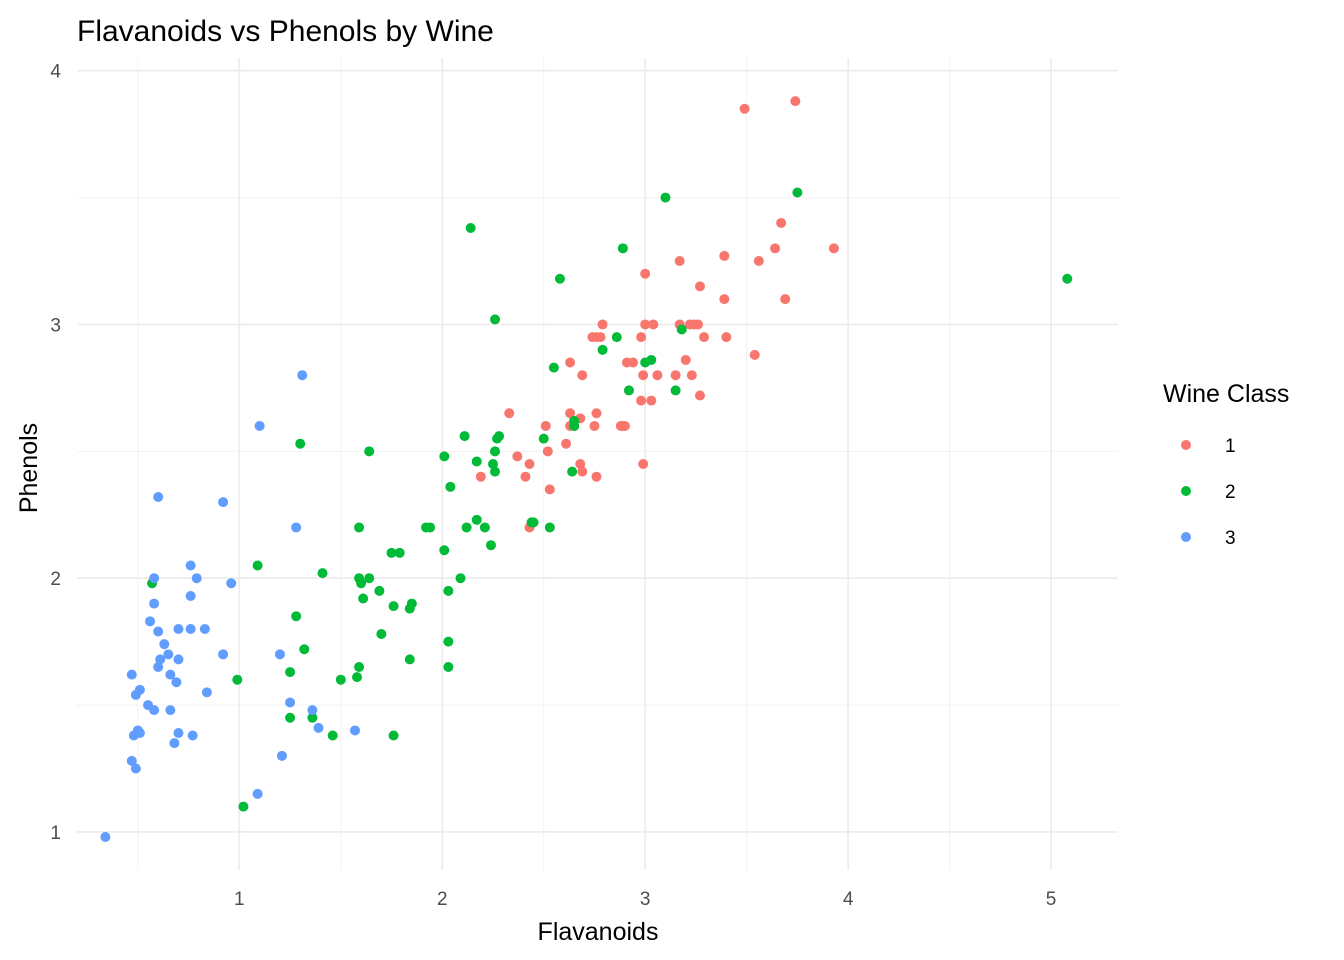 The height and width of the screenshot is (960, 1344). What do you see at coordinates (1226, 394) in the screenshot?
I see `legend-title: Wine Class` at bounding box center [1226, 394].